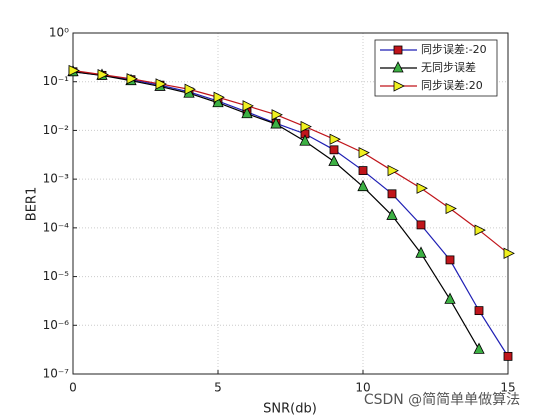  Describe the element at coordinates (362, 388) in the screenshot. I see `x-tick-label: 10` at that location.